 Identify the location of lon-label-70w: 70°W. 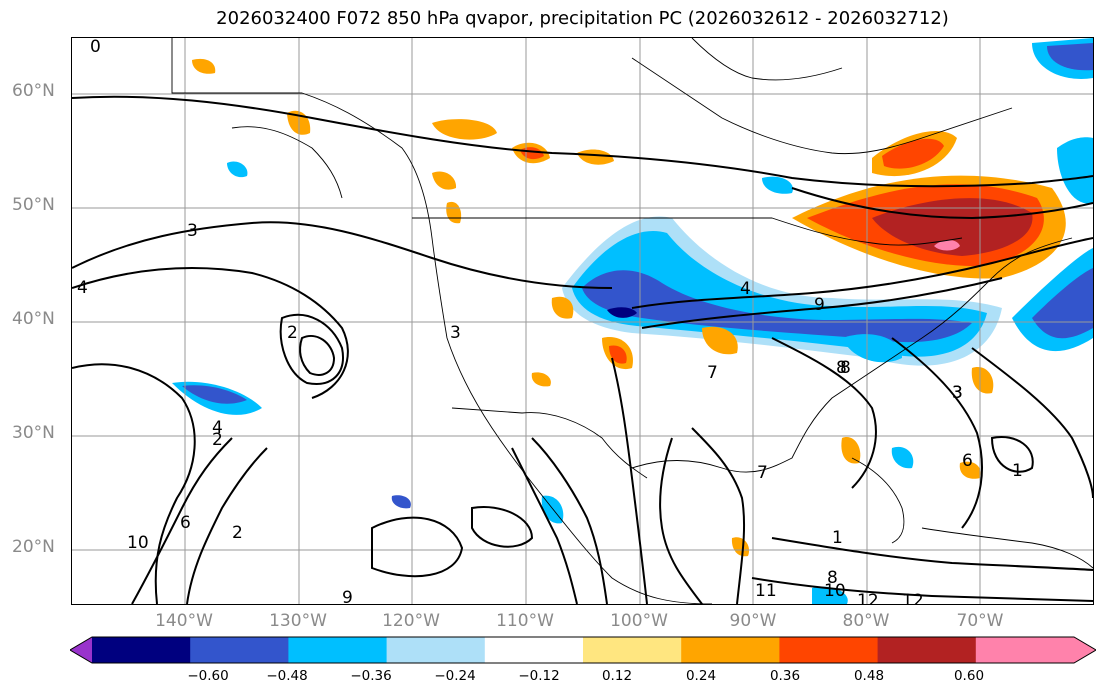
(980, 621).